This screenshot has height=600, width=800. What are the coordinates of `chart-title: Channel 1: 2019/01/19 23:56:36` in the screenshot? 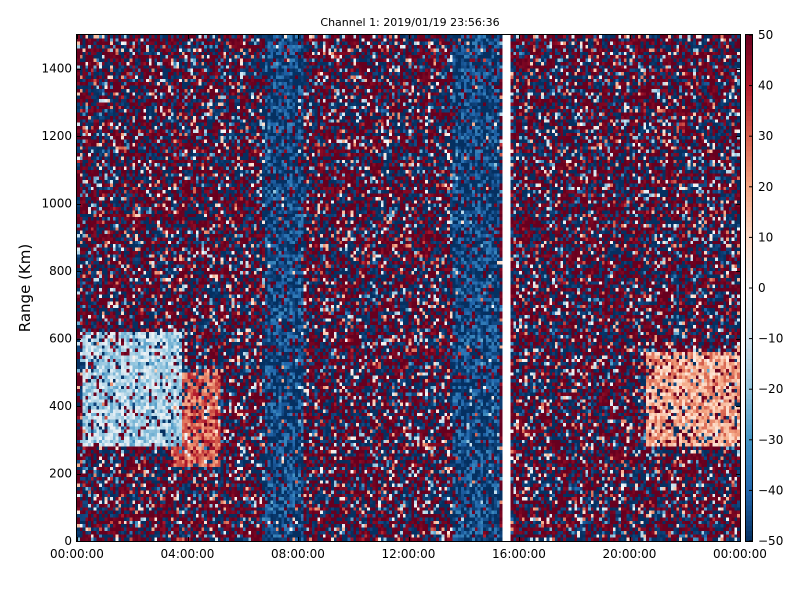 It's located at (409, 22).